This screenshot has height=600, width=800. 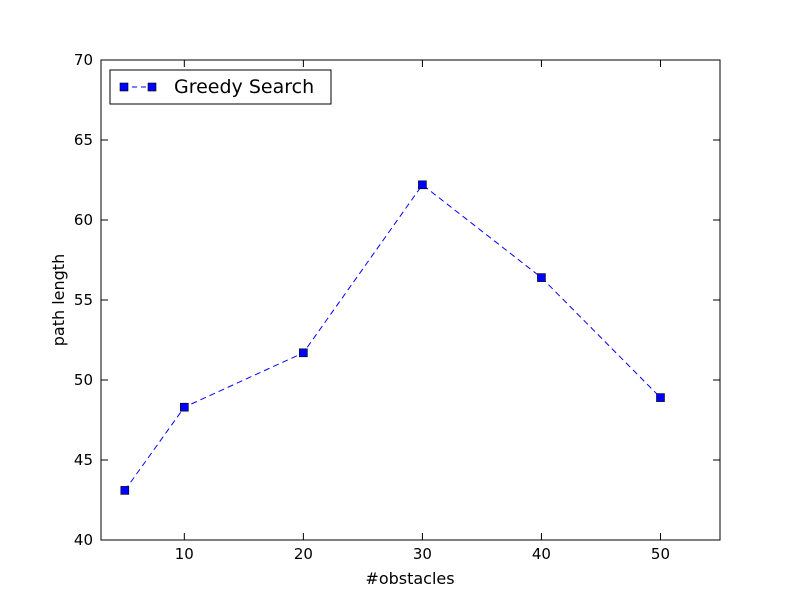 What do you see at coordinates (83, 460) in the screenshot?
I see `y-tick-label: 45` at bounding box center [83, 460].